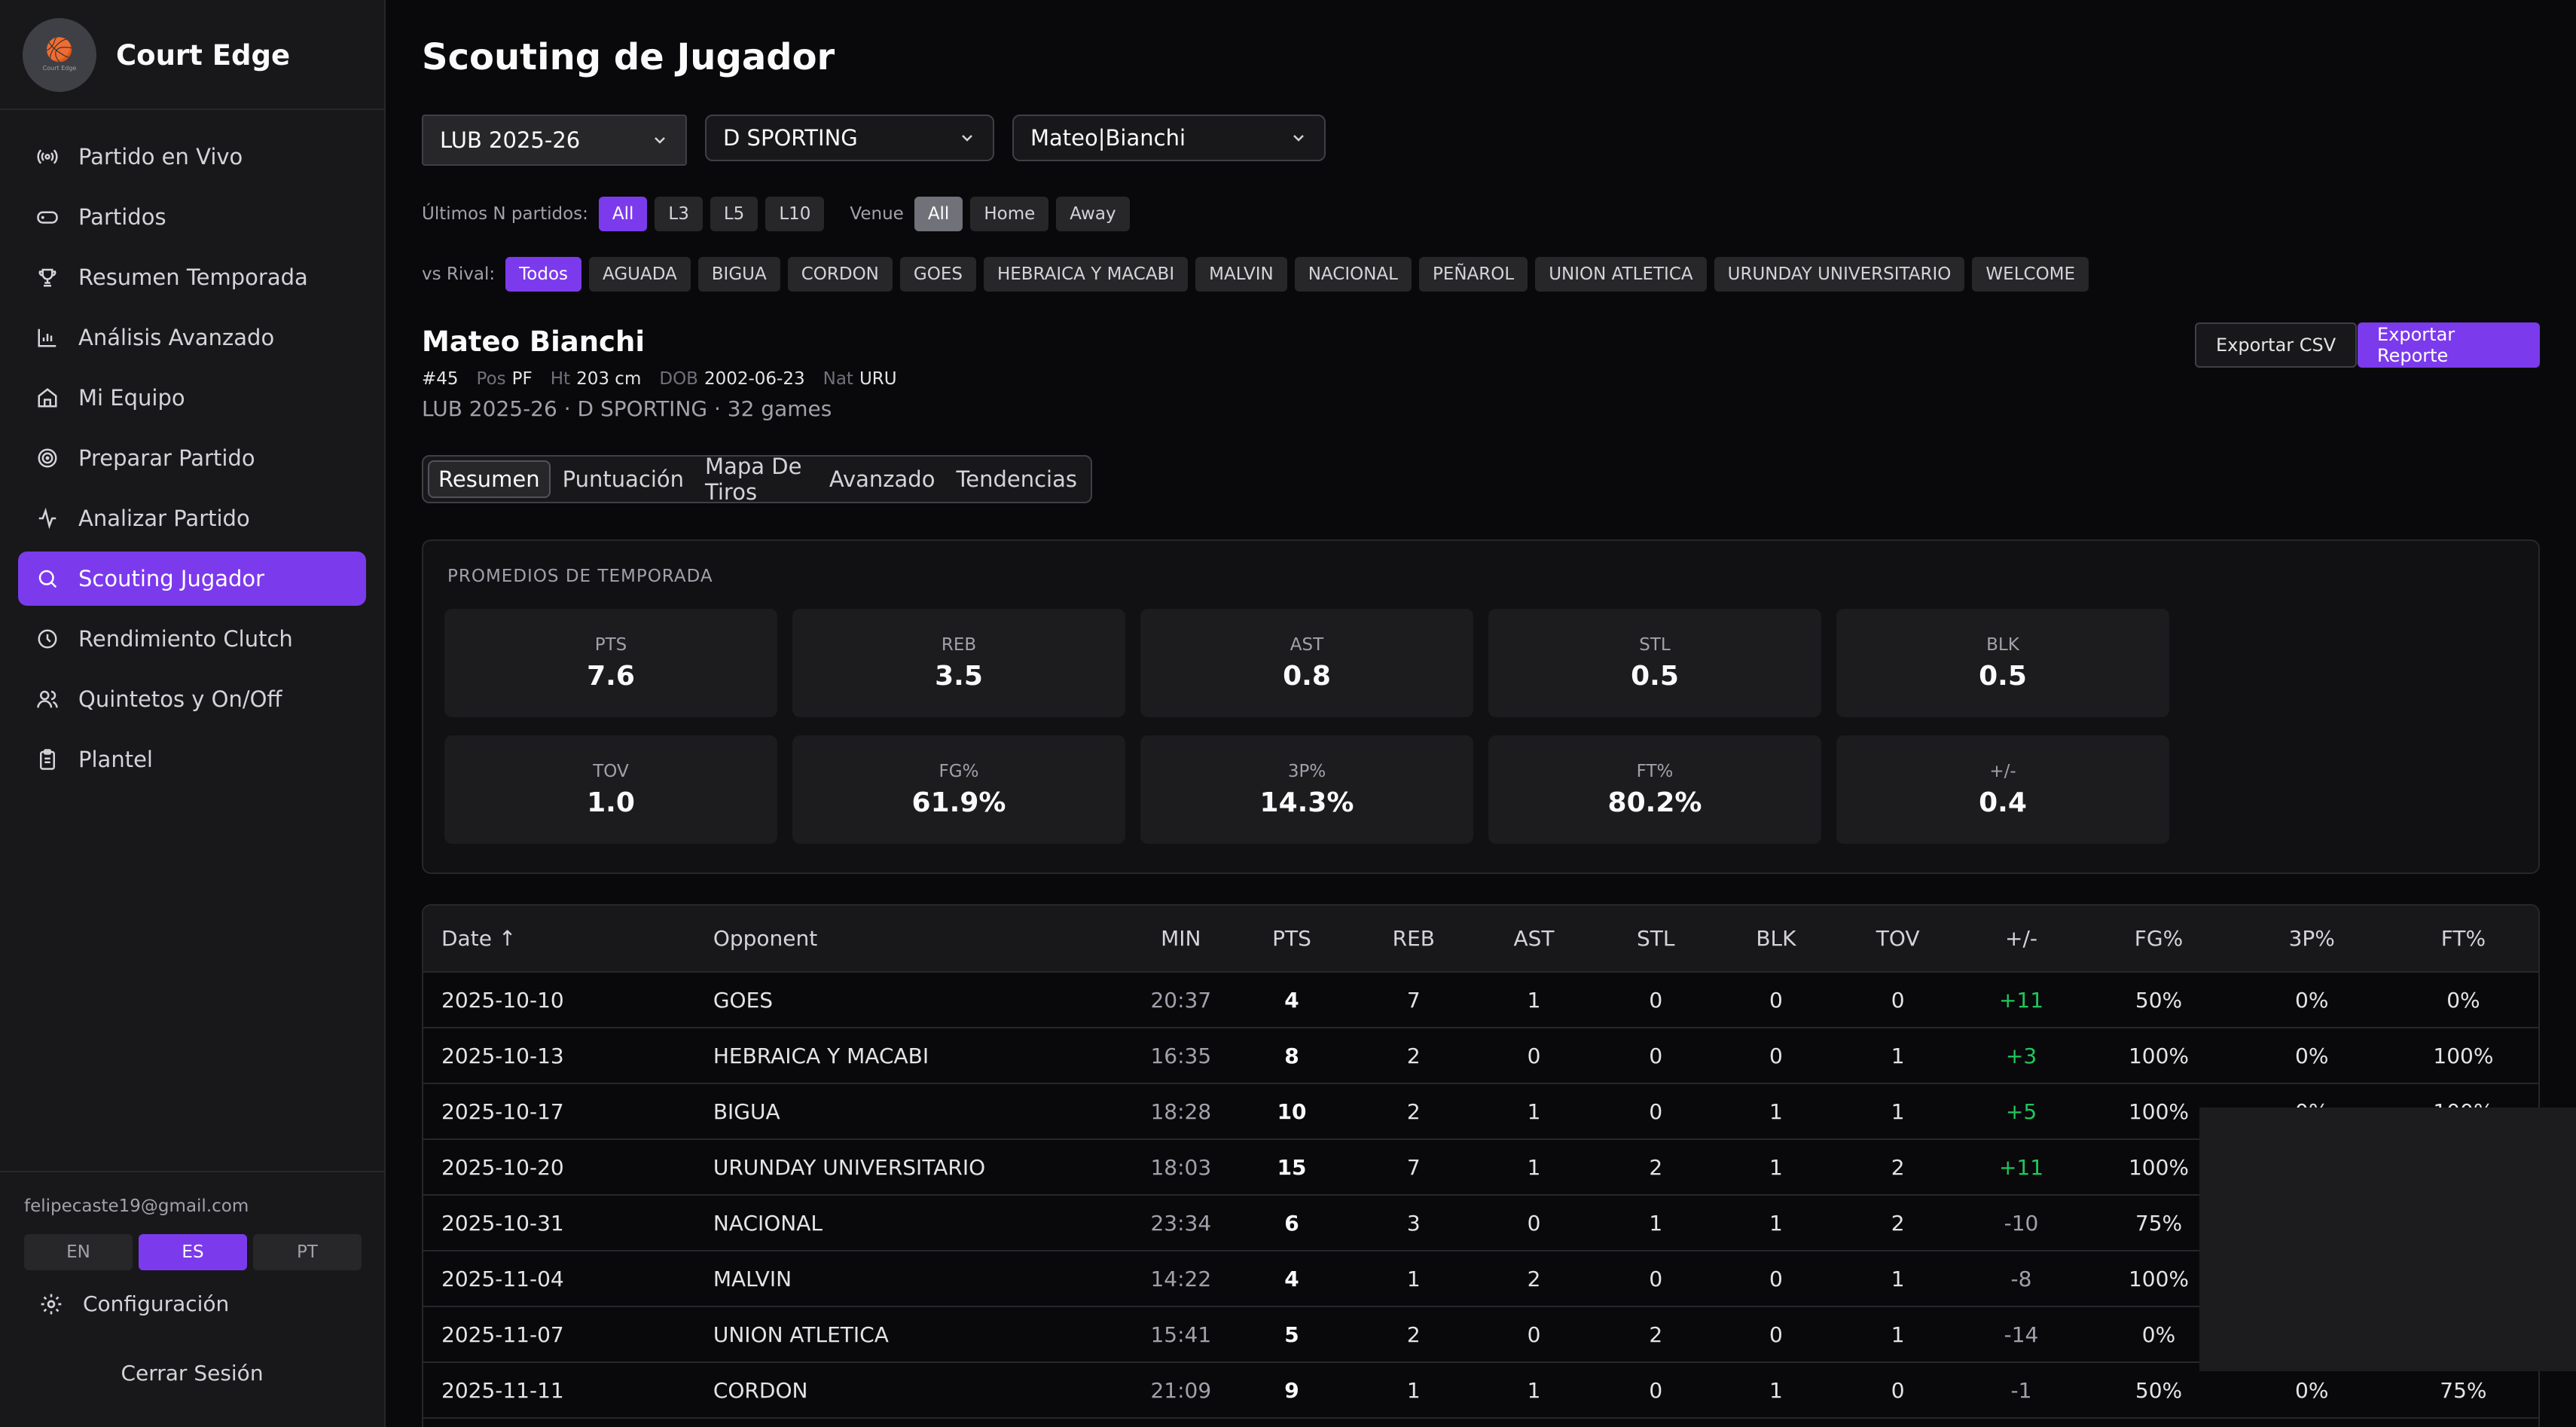  Describe the element at coordinates (192, 639) in the screenshot. I see `sidebar-item-rendimiento-clutch: Rendimiento Clutch` at that location.